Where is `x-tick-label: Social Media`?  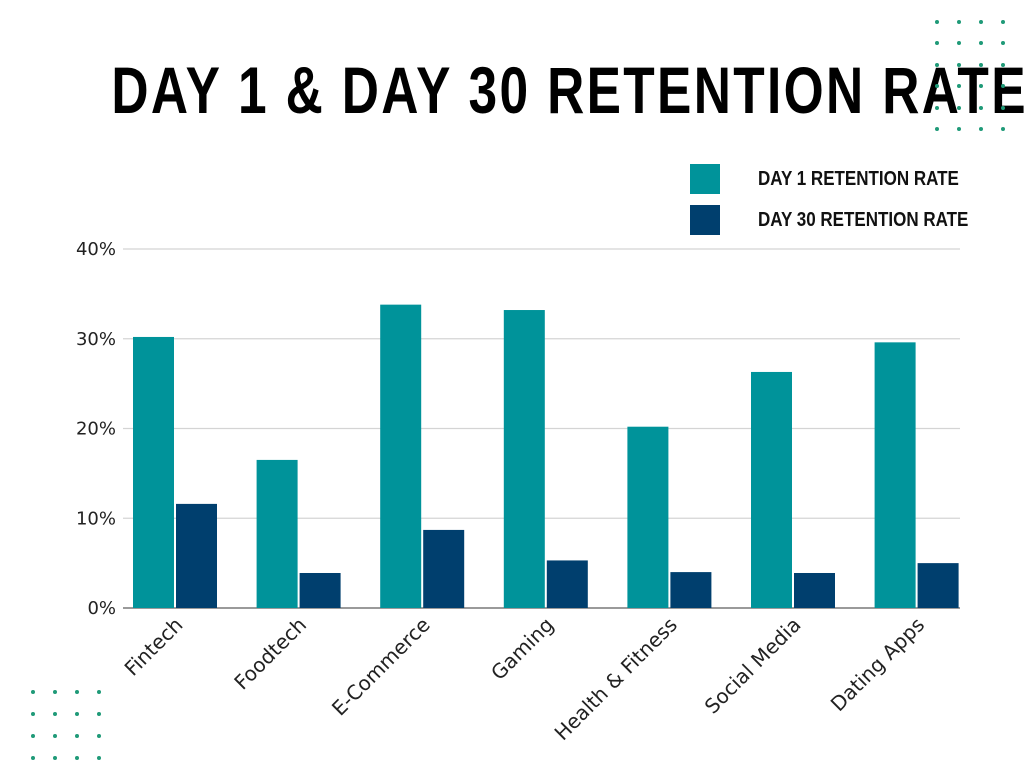
x-tick-label: Social Media is located at coordinates (753, 666).